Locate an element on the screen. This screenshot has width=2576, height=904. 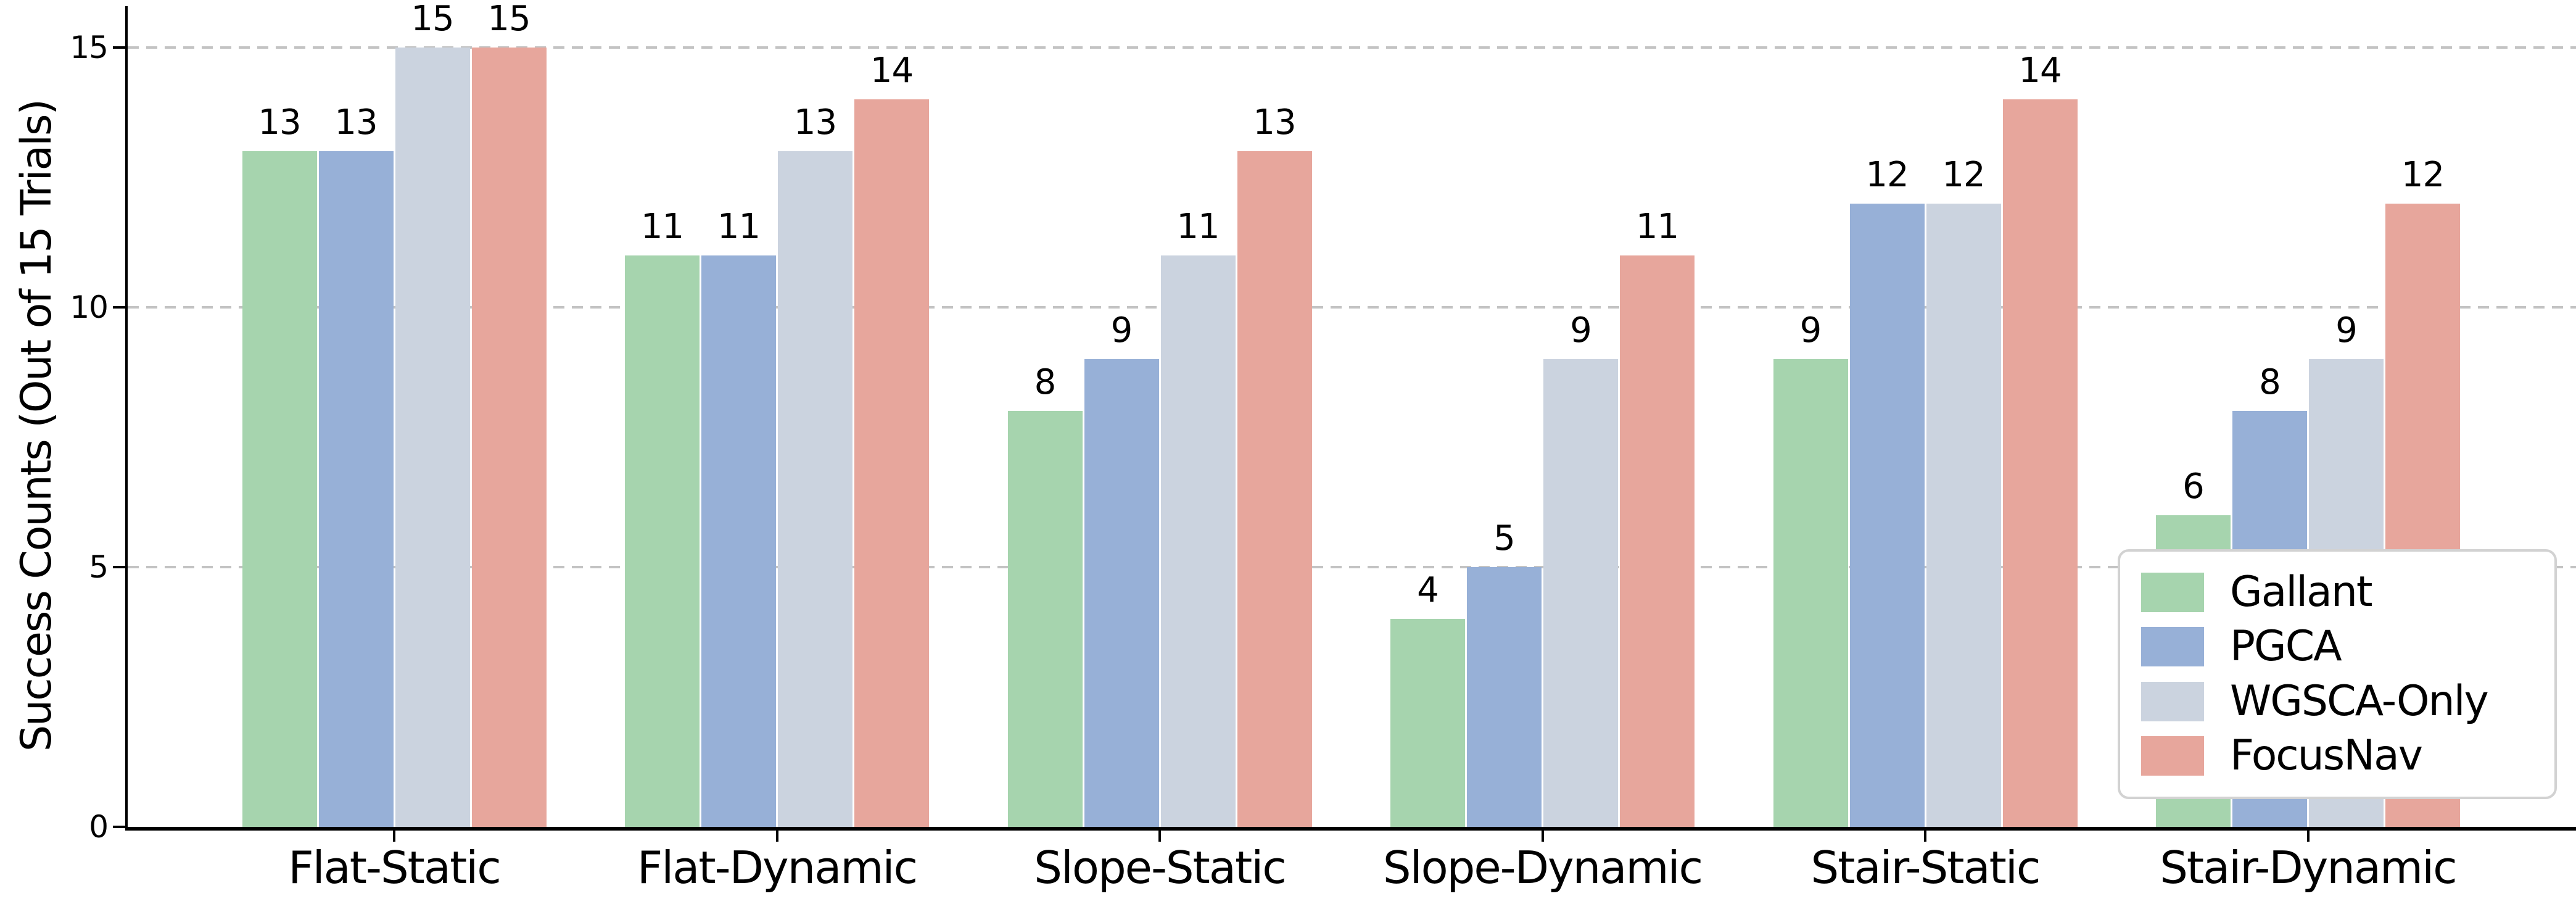
x-tick-label: Stair-Static is located at coordinates (1925, 868).